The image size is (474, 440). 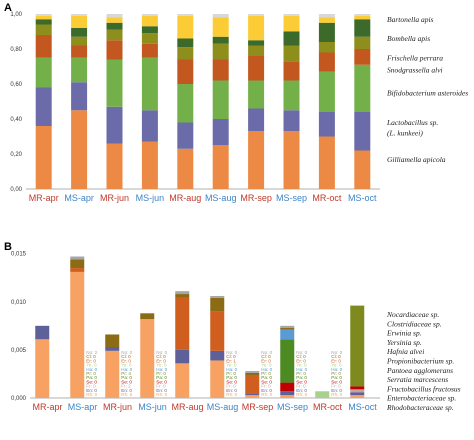 I want to click on legend-label-a: (L. kunkeei), so click(x=405, y=133).